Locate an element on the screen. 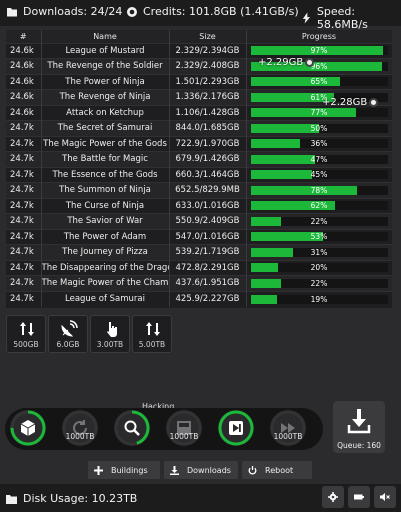 Image resolution: width=401 pixels, height=512 pixels. download-name: The Summon of Ninja is located at coordinates (105, 190).